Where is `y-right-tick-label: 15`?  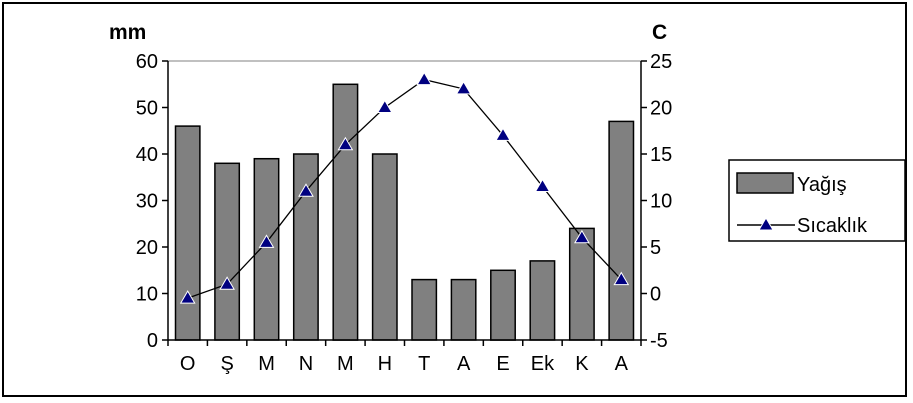
y-right-tick-label: 15 is located at coordinates (661, 155).